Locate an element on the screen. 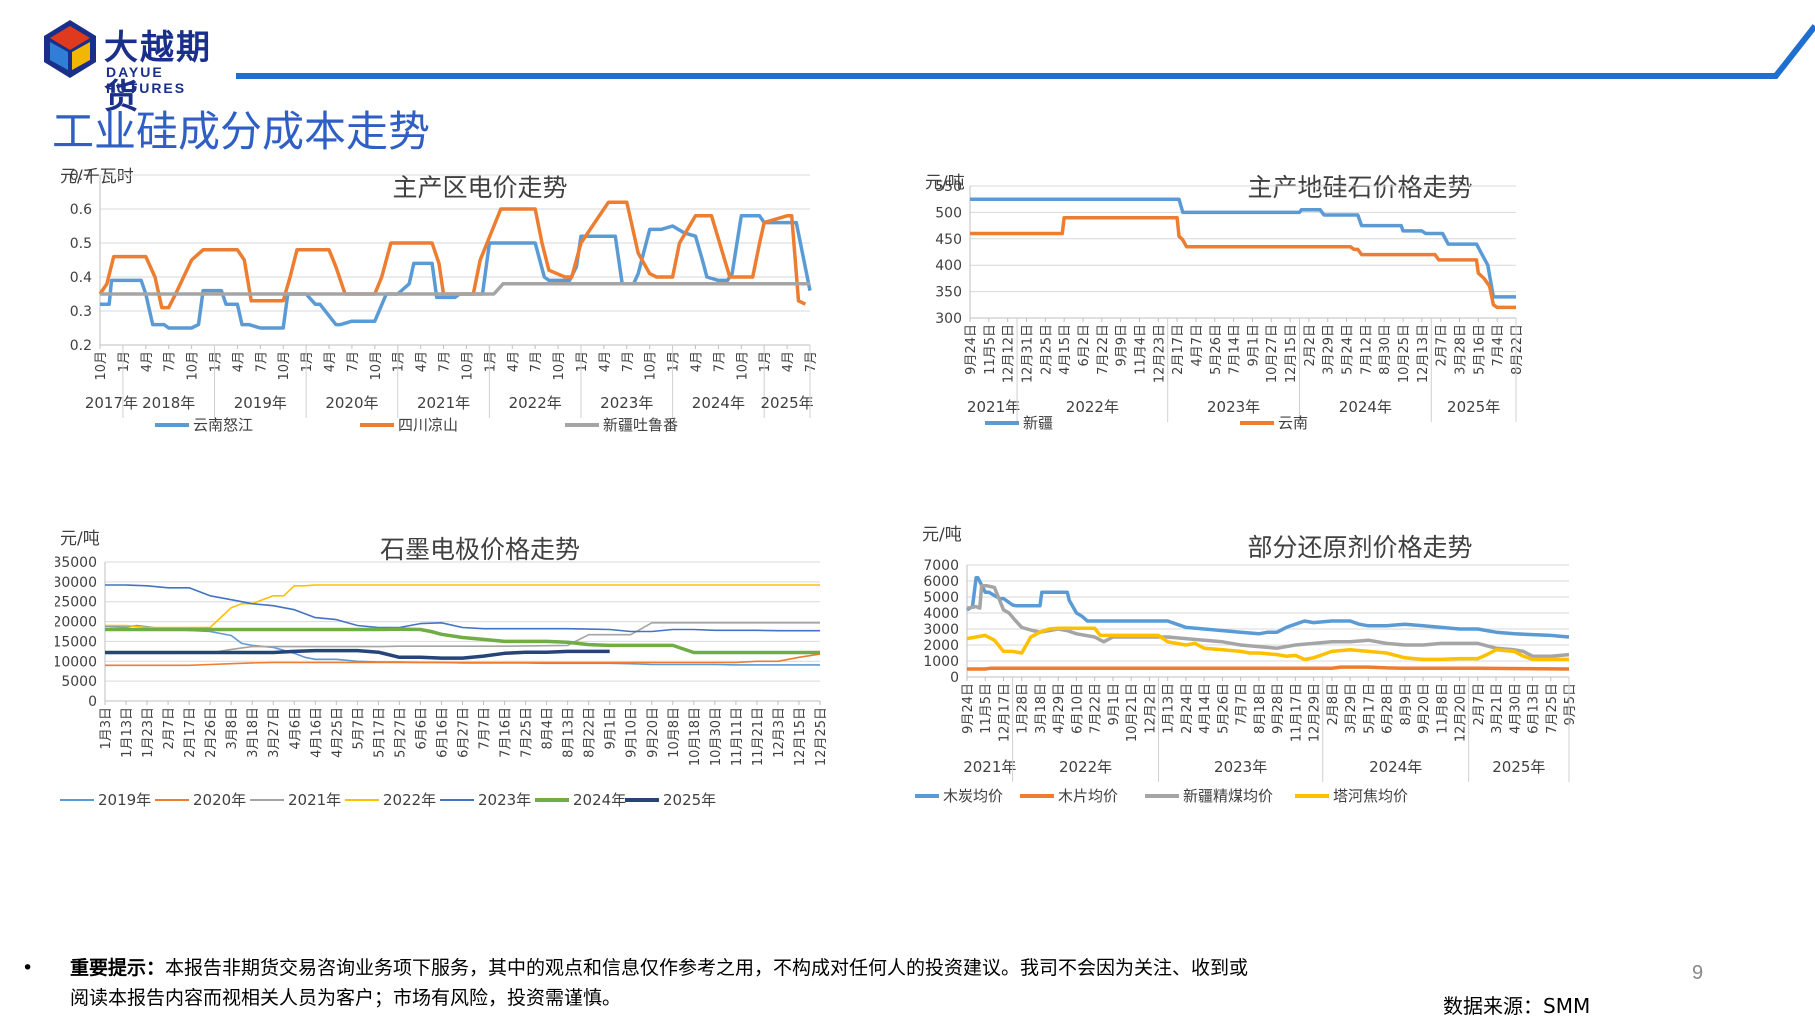 Image resolution: width=1815 pixels, height=1021 pixels. page-number: 9 is located at coordinates (1698, 973).